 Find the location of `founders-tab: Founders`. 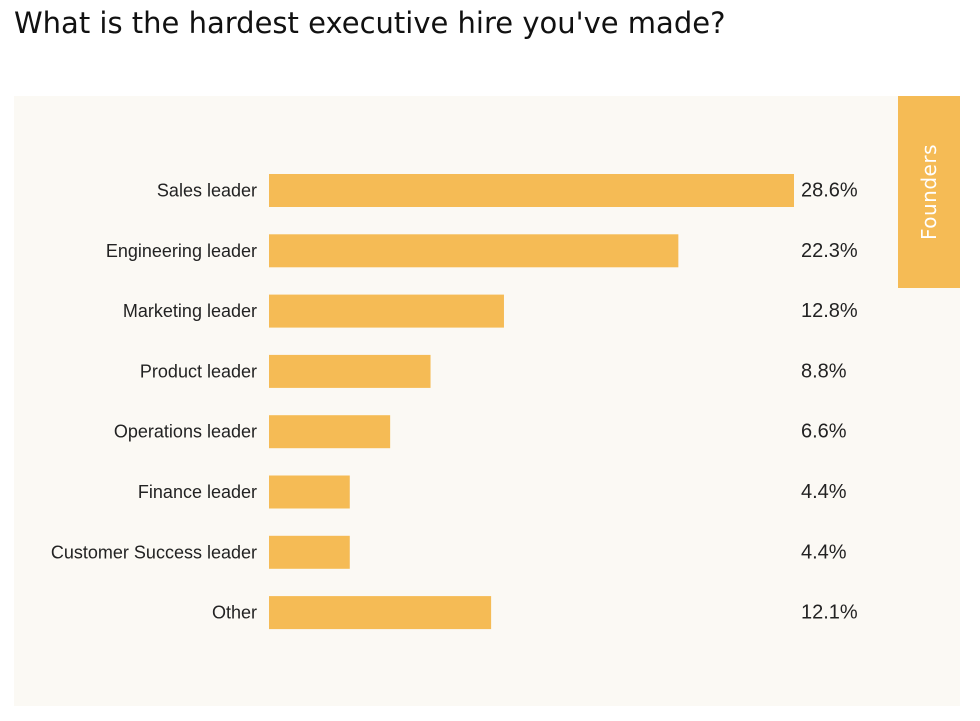

founders-tab: Founders is located at coordinates (929, 192).